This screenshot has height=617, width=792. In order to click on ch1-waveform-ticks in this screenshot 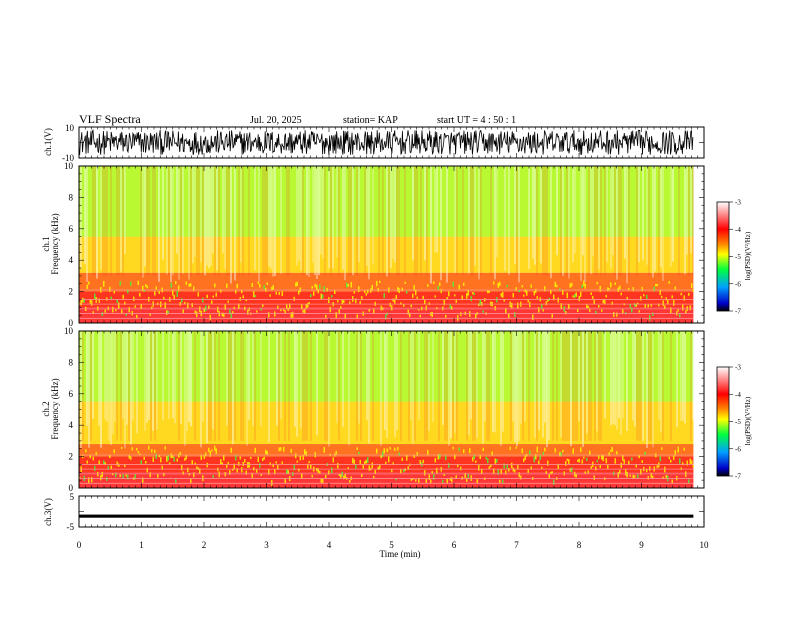, I will do `click(391, 142)`.